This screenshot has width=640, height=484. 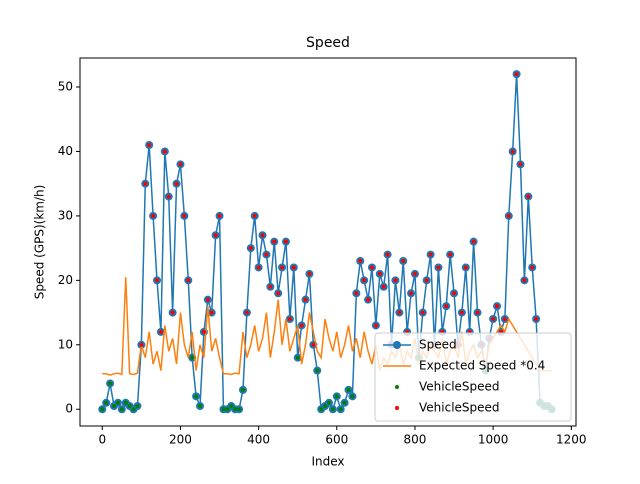 I want to click on chart-title: Speed, so click(x=328, y=43).